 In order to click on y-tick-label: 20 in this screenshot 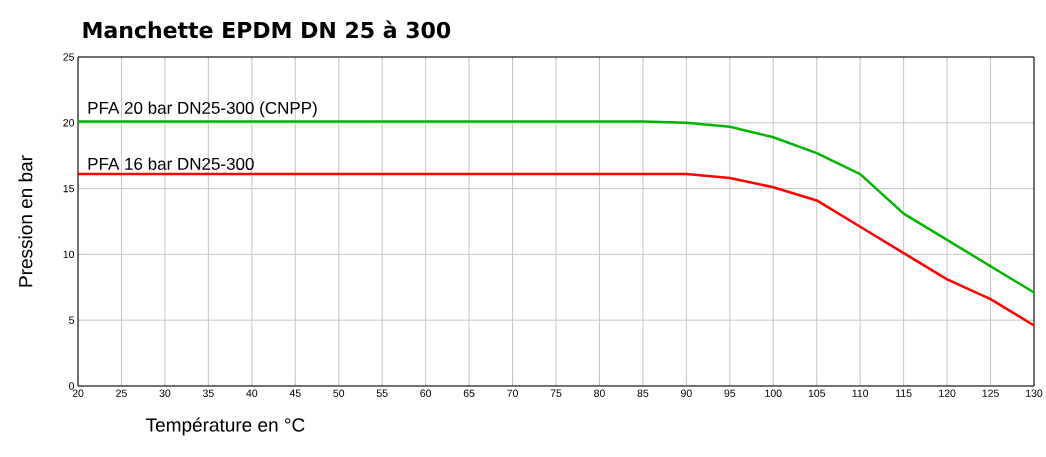, I will do `click(69, 123)`.